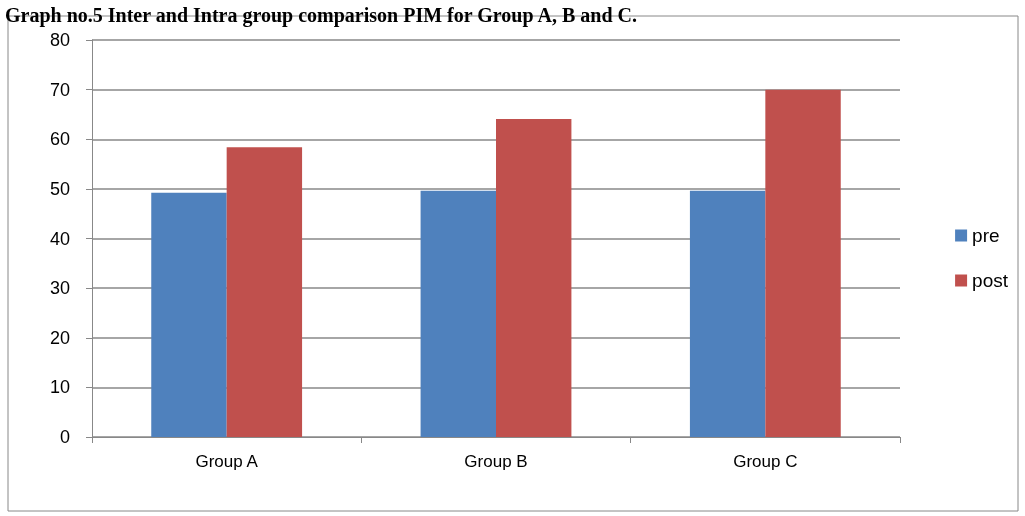  Describe the element at coordinates (64, 437) in the screenshot. I see `y-tick-label: 0` at that location.